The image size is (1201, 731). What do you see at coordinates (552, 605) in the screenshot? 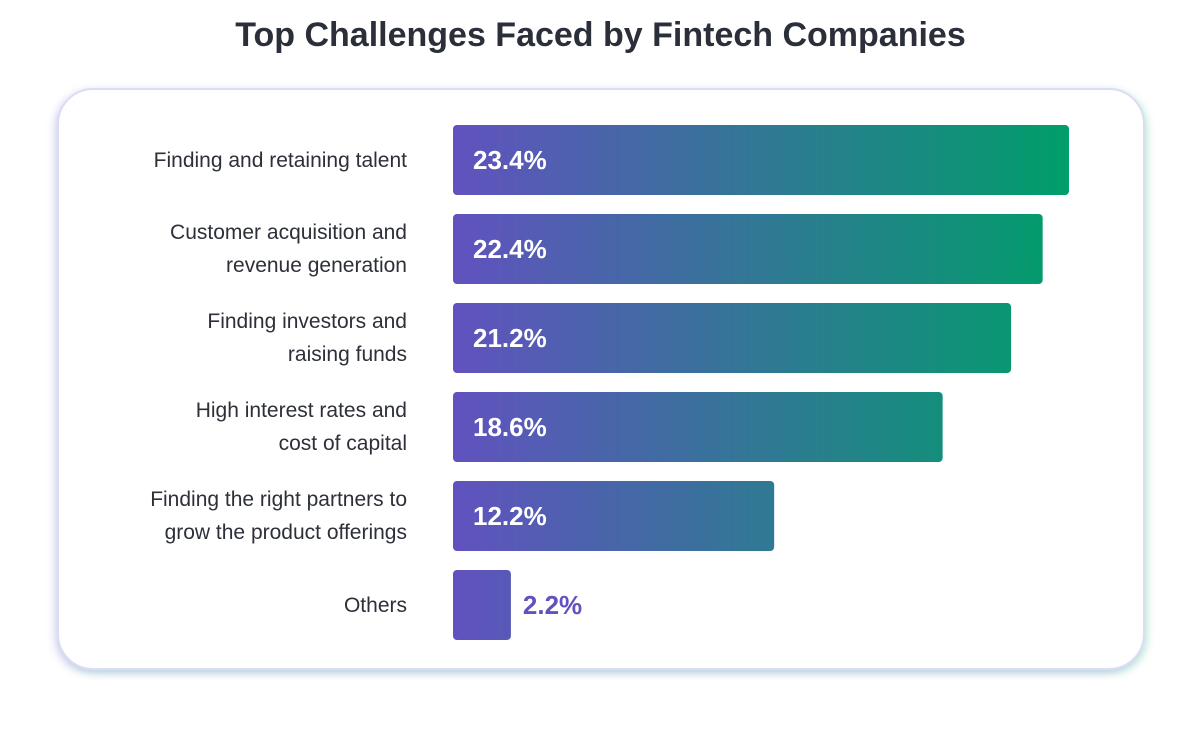
I see `value-label: 2.2%` at bounding box center [552, 605].